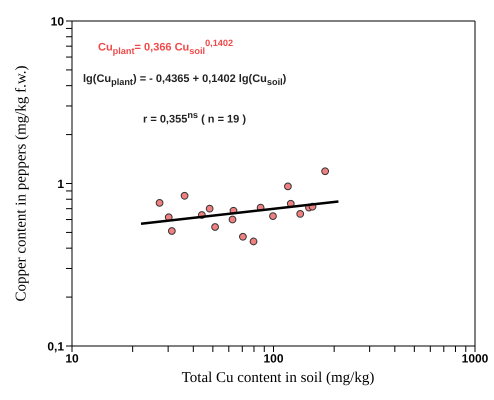 Image resolution: width=494 pixels, height=400 pixels. I want to click on x-tick-label: 1000, so click(475, 359).